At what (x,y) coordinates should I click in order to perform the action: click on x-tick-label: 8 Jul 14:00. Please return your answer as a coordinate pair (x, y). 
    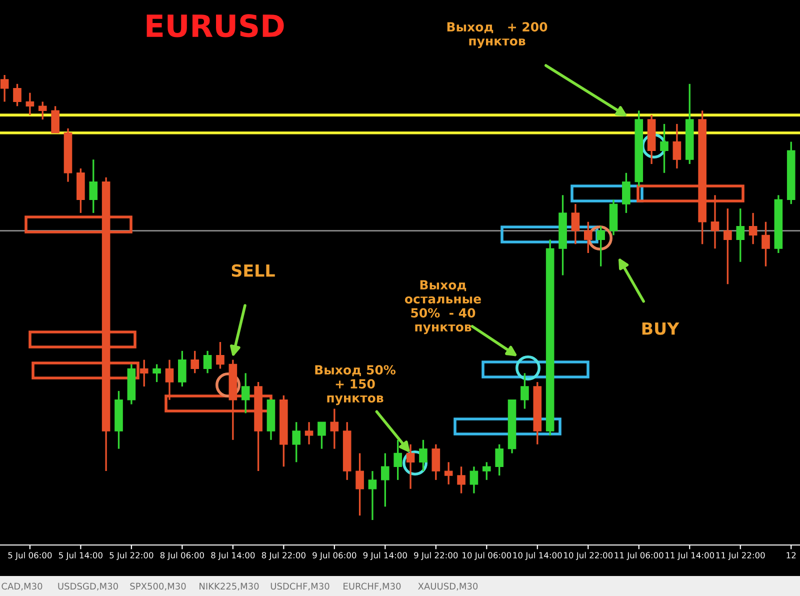
    Looking at the image, I should click on (233, 556).